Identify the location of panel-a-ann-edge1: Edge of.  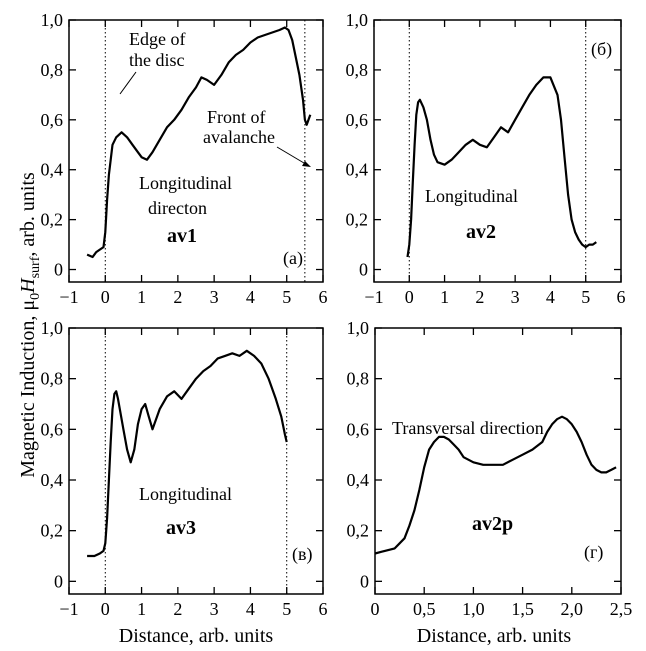
(157, 39).